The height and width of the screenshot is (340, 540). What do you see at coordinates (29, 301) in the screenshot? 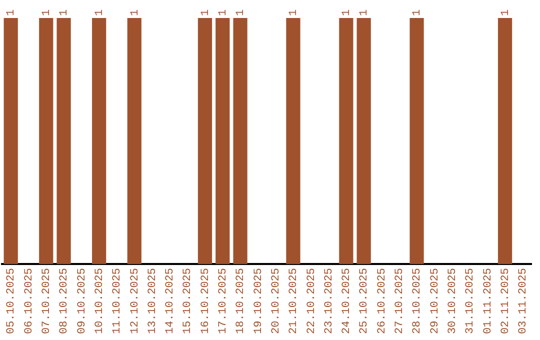
I see `x-tick-label: 06.10.2025` at bounding box center [29, 301].